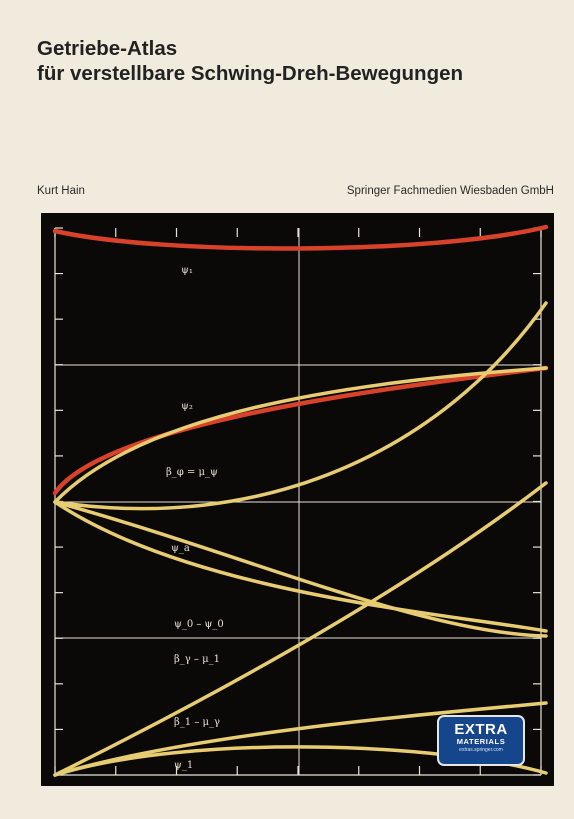  What do you see at coordinates (197, 659) in the screenshot?
I see `curve-label-6: β_γ – μ_1` at bounding box center [197, 659].